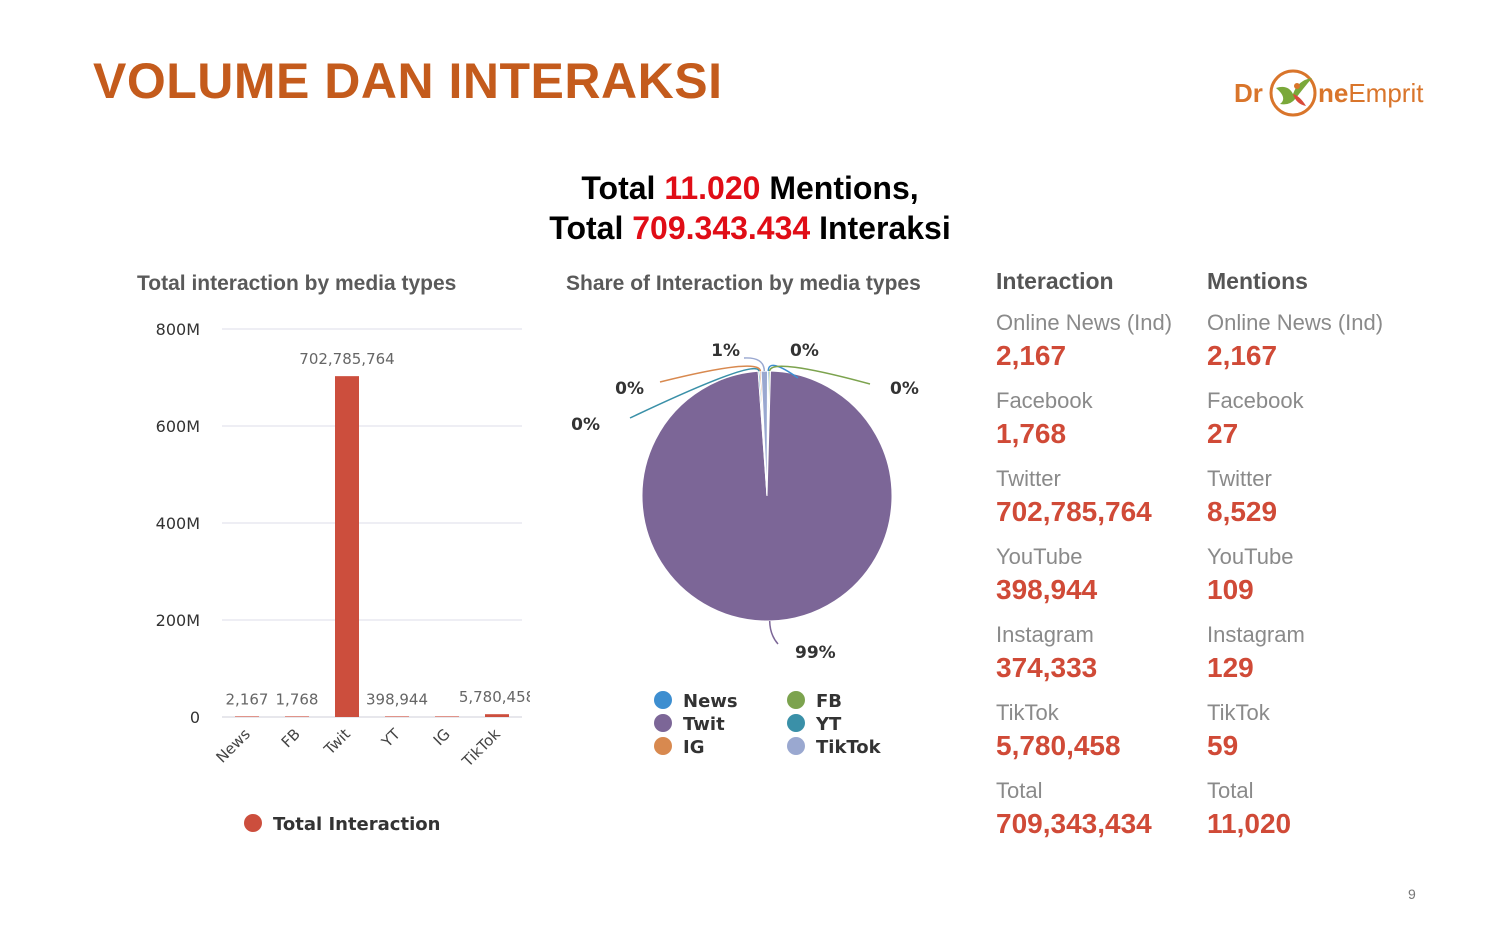  I want to click on interaction-item-label: Online News (Ind), so click(1084, 322).